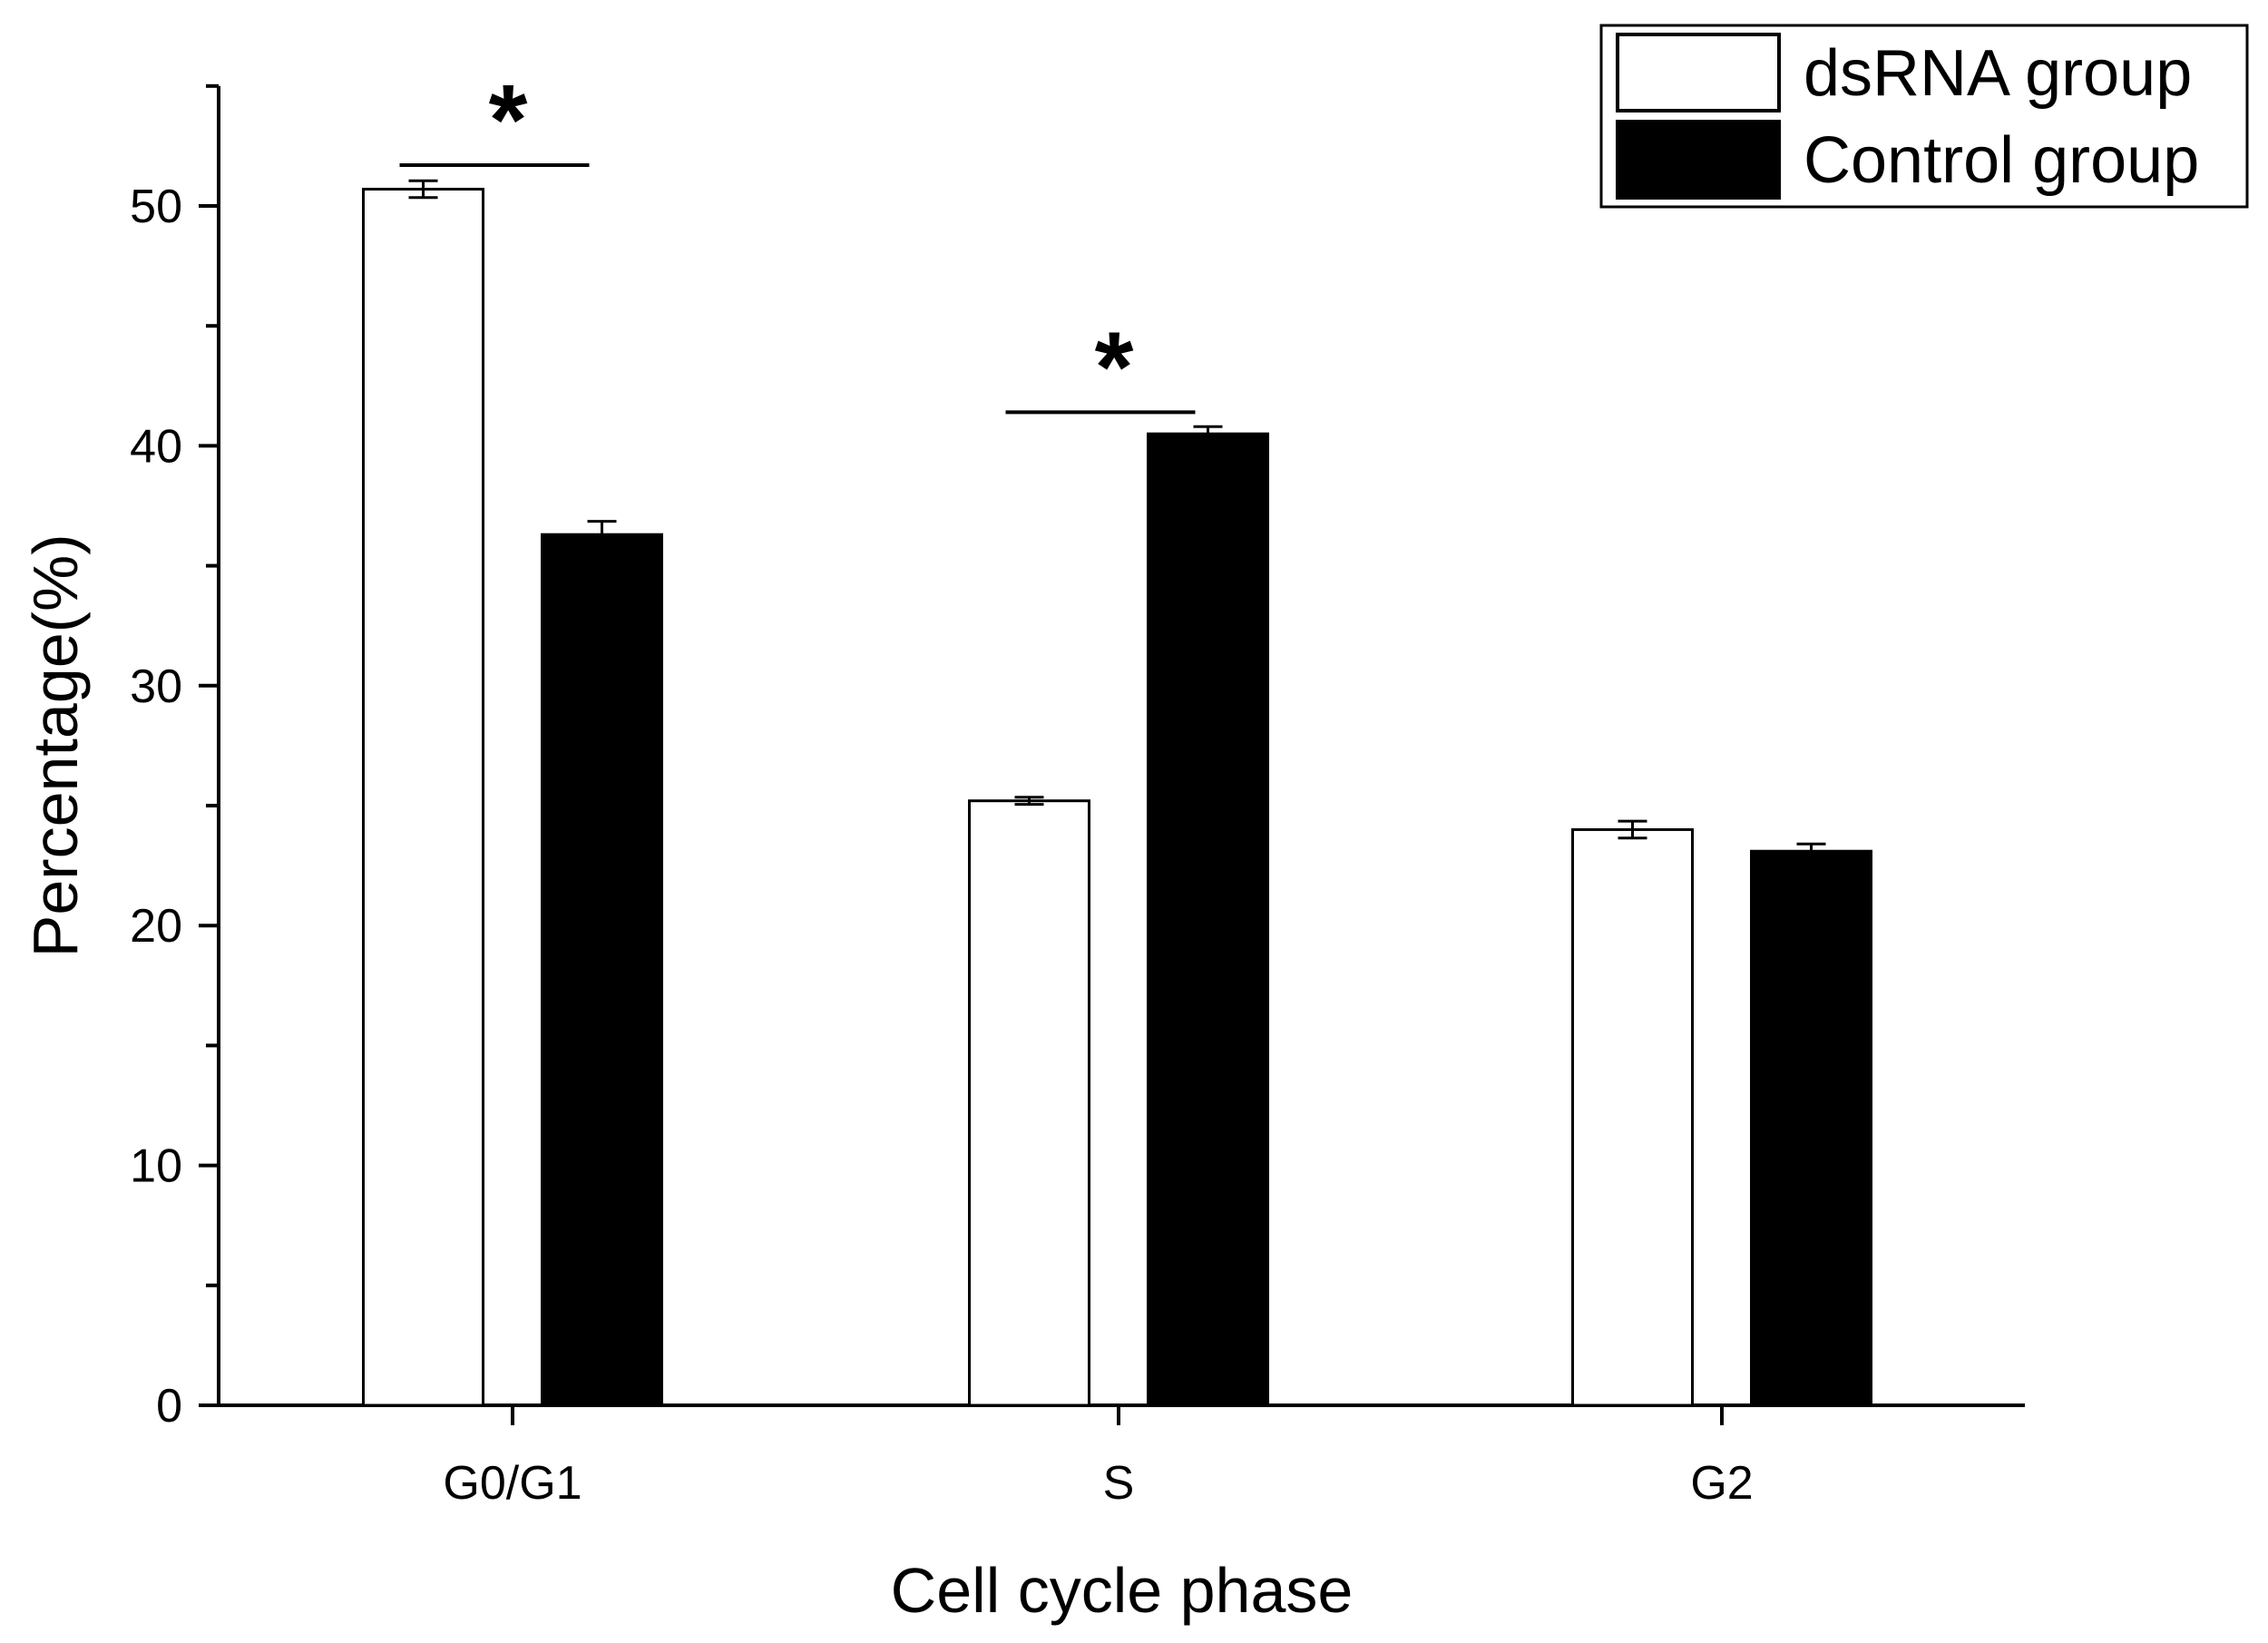 This screenshot has height=1643, width=2268. What do you see at coordinates (1722, 1483) in the screenshot?
I see `x-tick-label: G2` at bounding box center [1722, 1483].